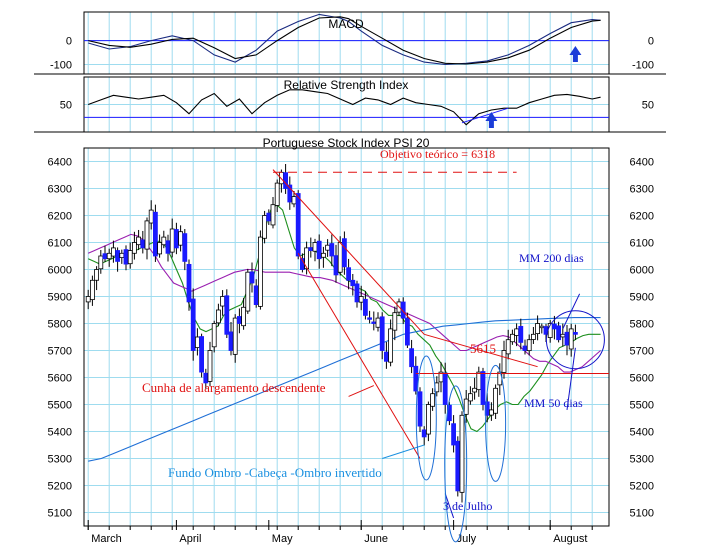  I want to click on month-label: August, so click(570, 539).